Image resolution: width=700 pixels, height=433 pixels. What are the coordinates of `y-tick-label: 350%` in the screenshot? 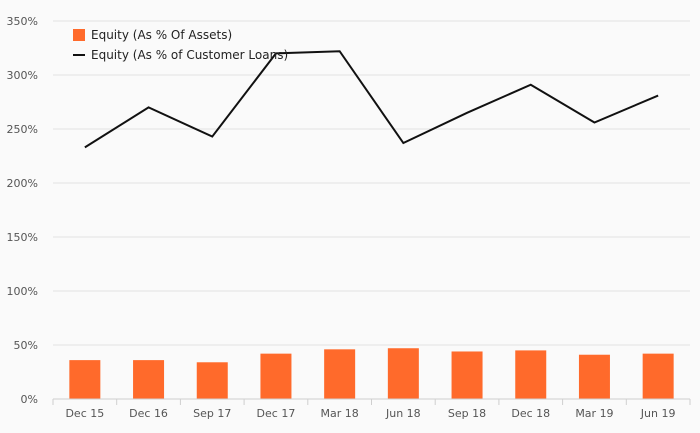 It's located at (22, 21).